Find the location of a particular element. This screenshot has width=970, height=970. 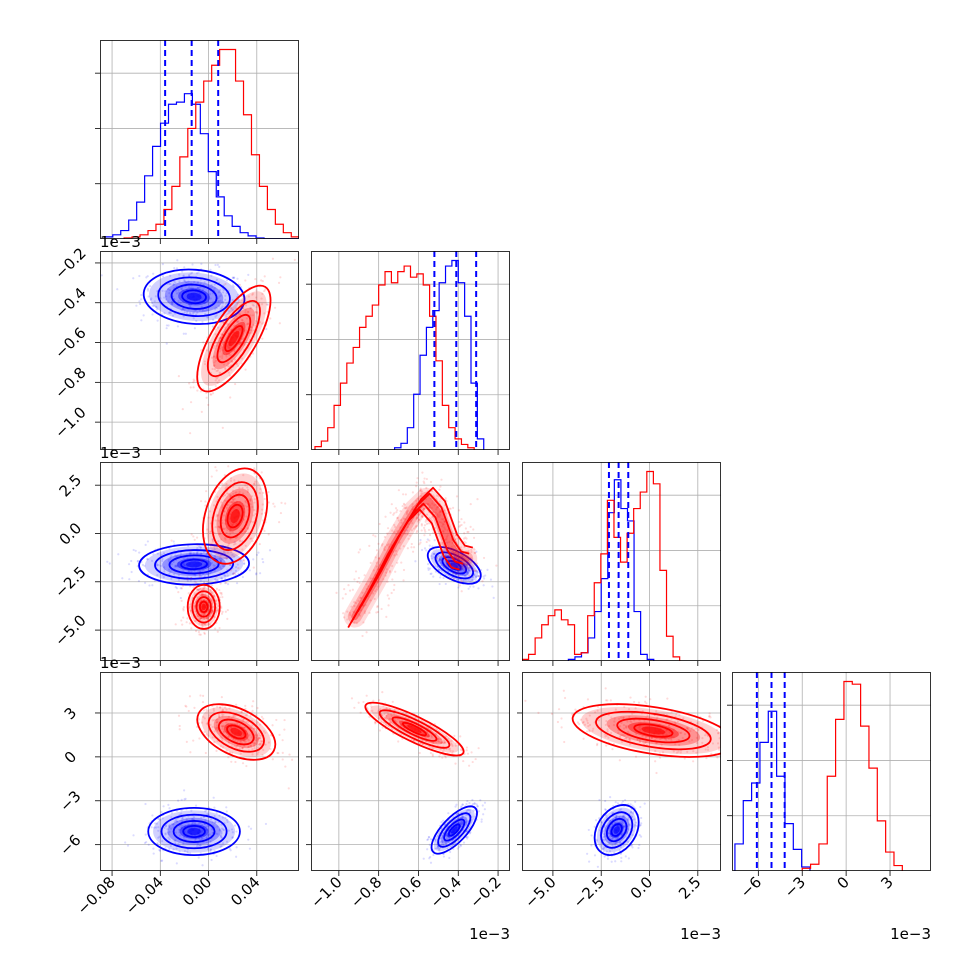

y-tick-label: 2.5 is located at coordinates (71, 486).